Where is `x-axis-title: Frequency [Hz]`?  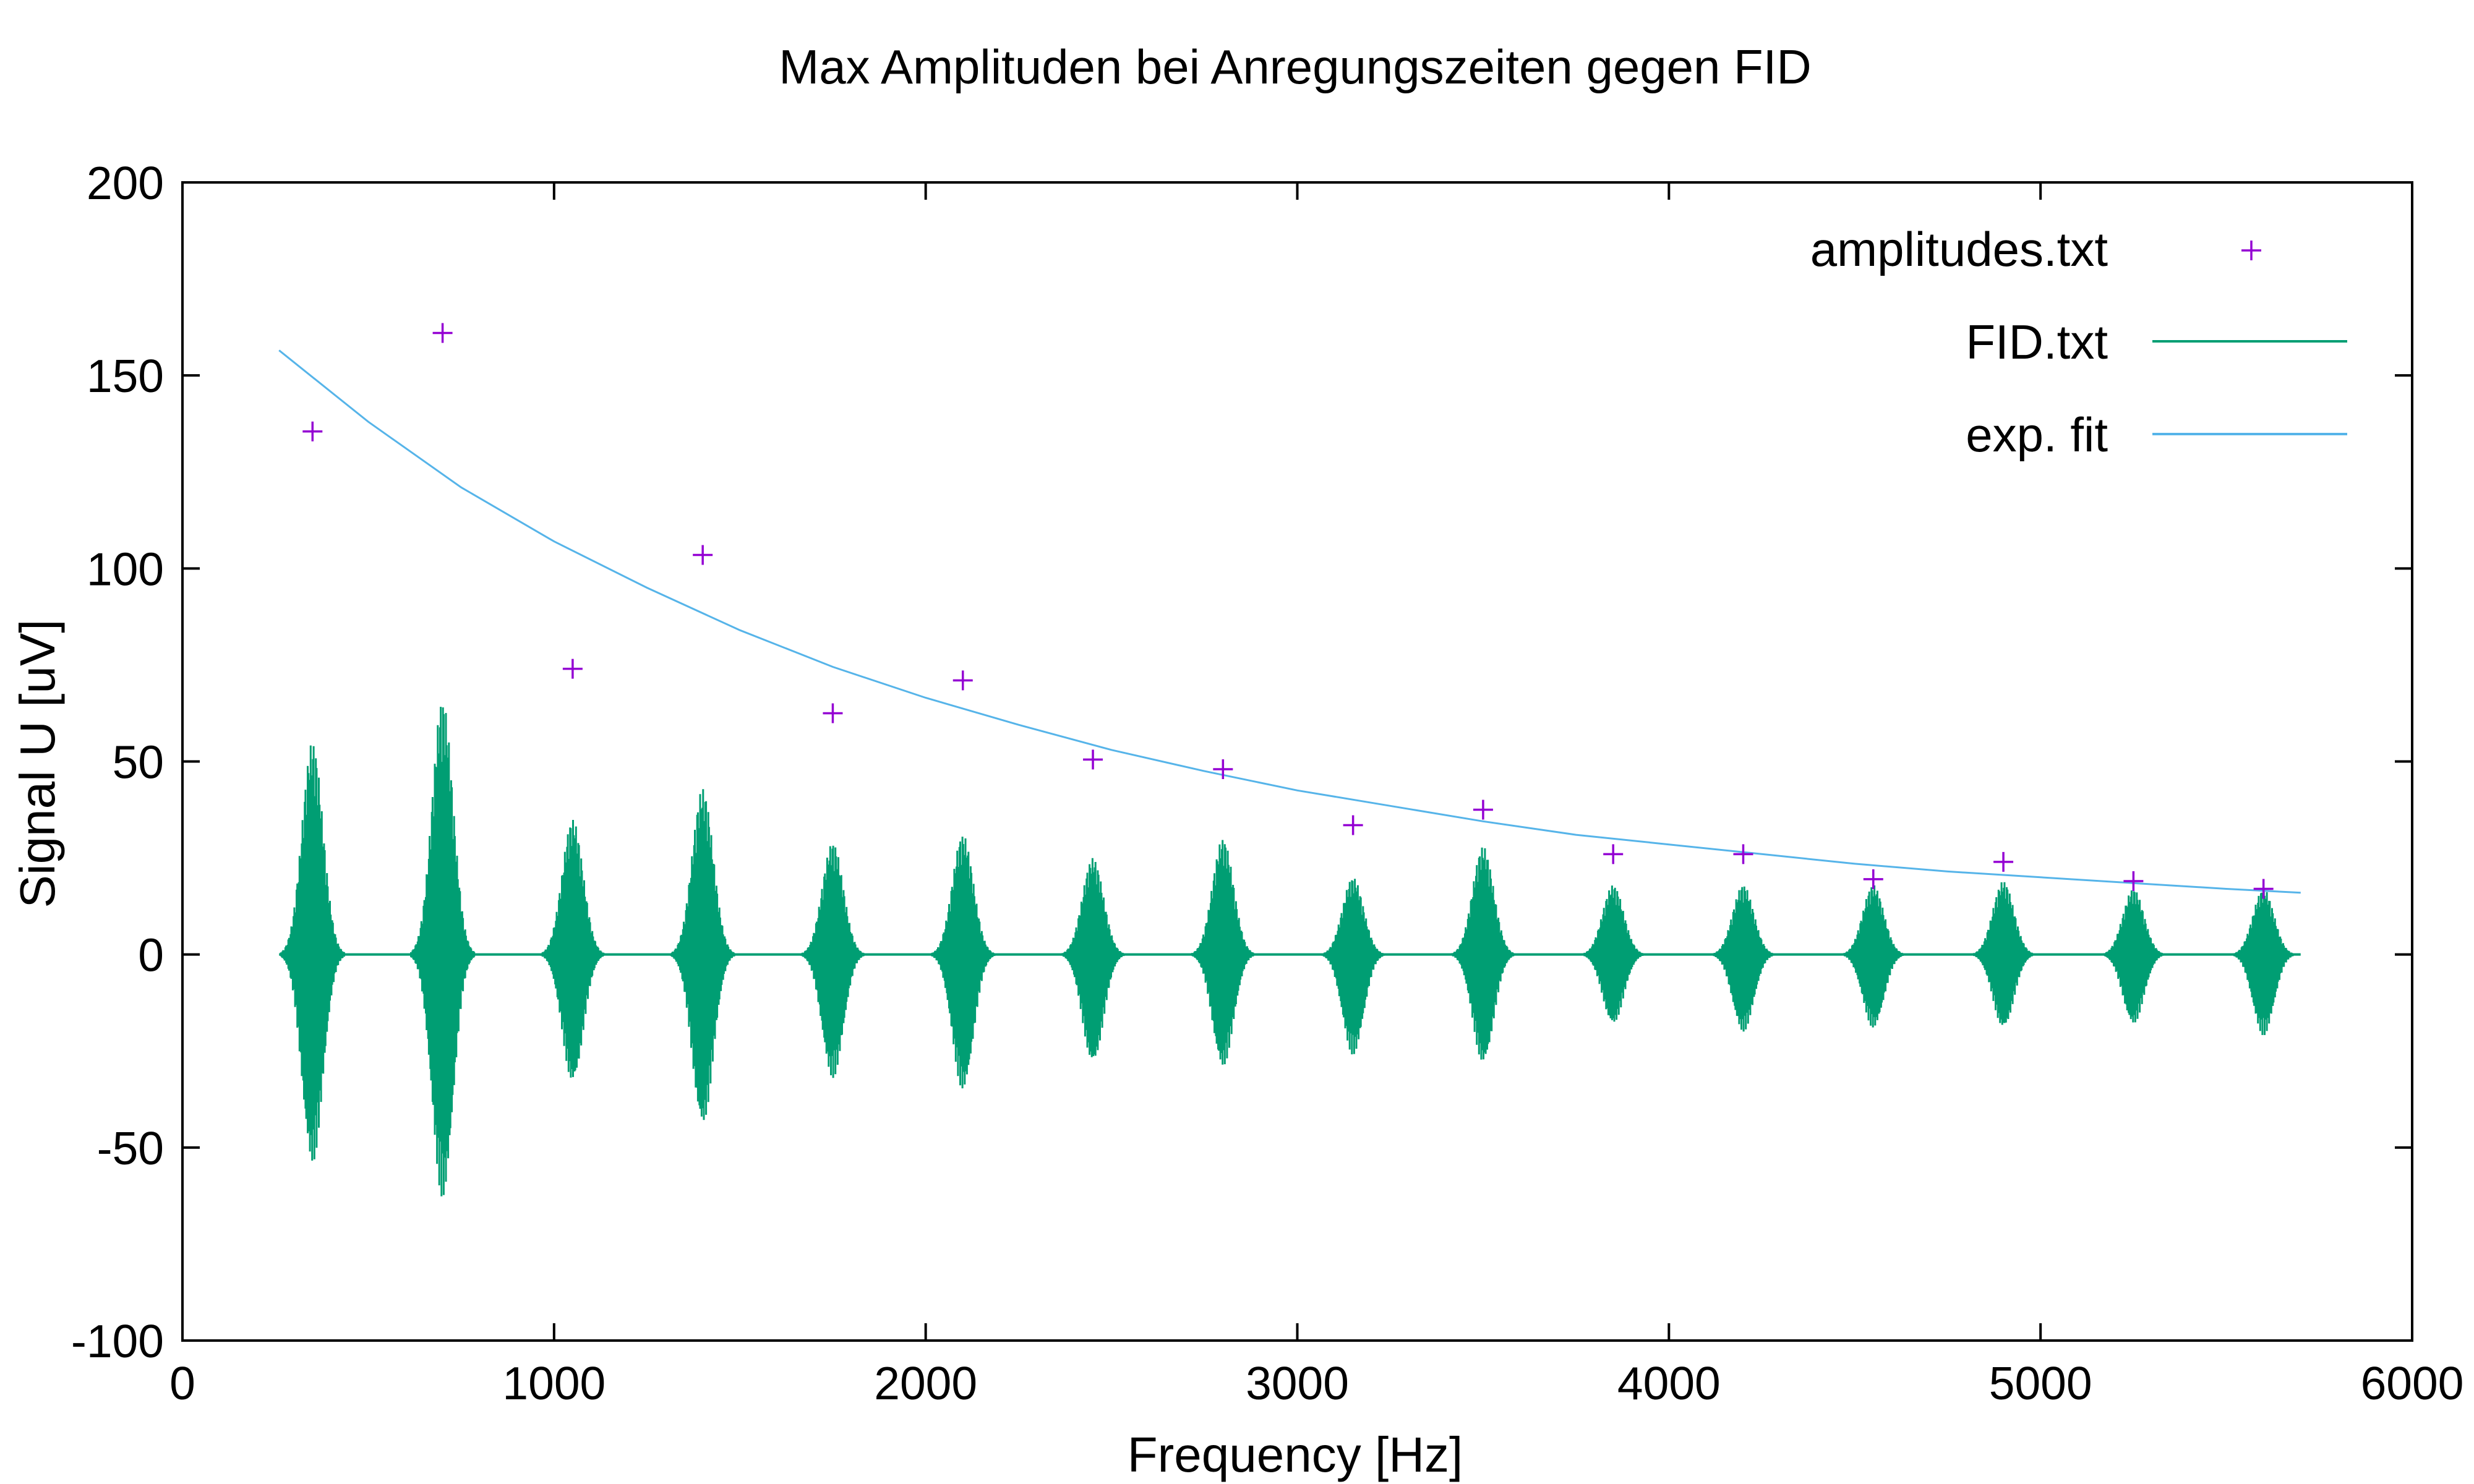
x-axis-title: Frequency [Hz] is located at coordinates (1295, 1454).